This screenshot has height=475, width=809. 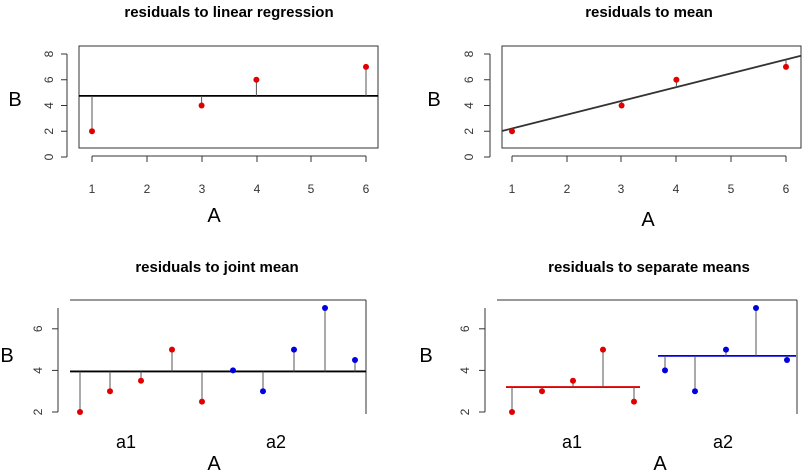 I want to click on panel-title: residuals to separate means, so click(x=649, y=267).